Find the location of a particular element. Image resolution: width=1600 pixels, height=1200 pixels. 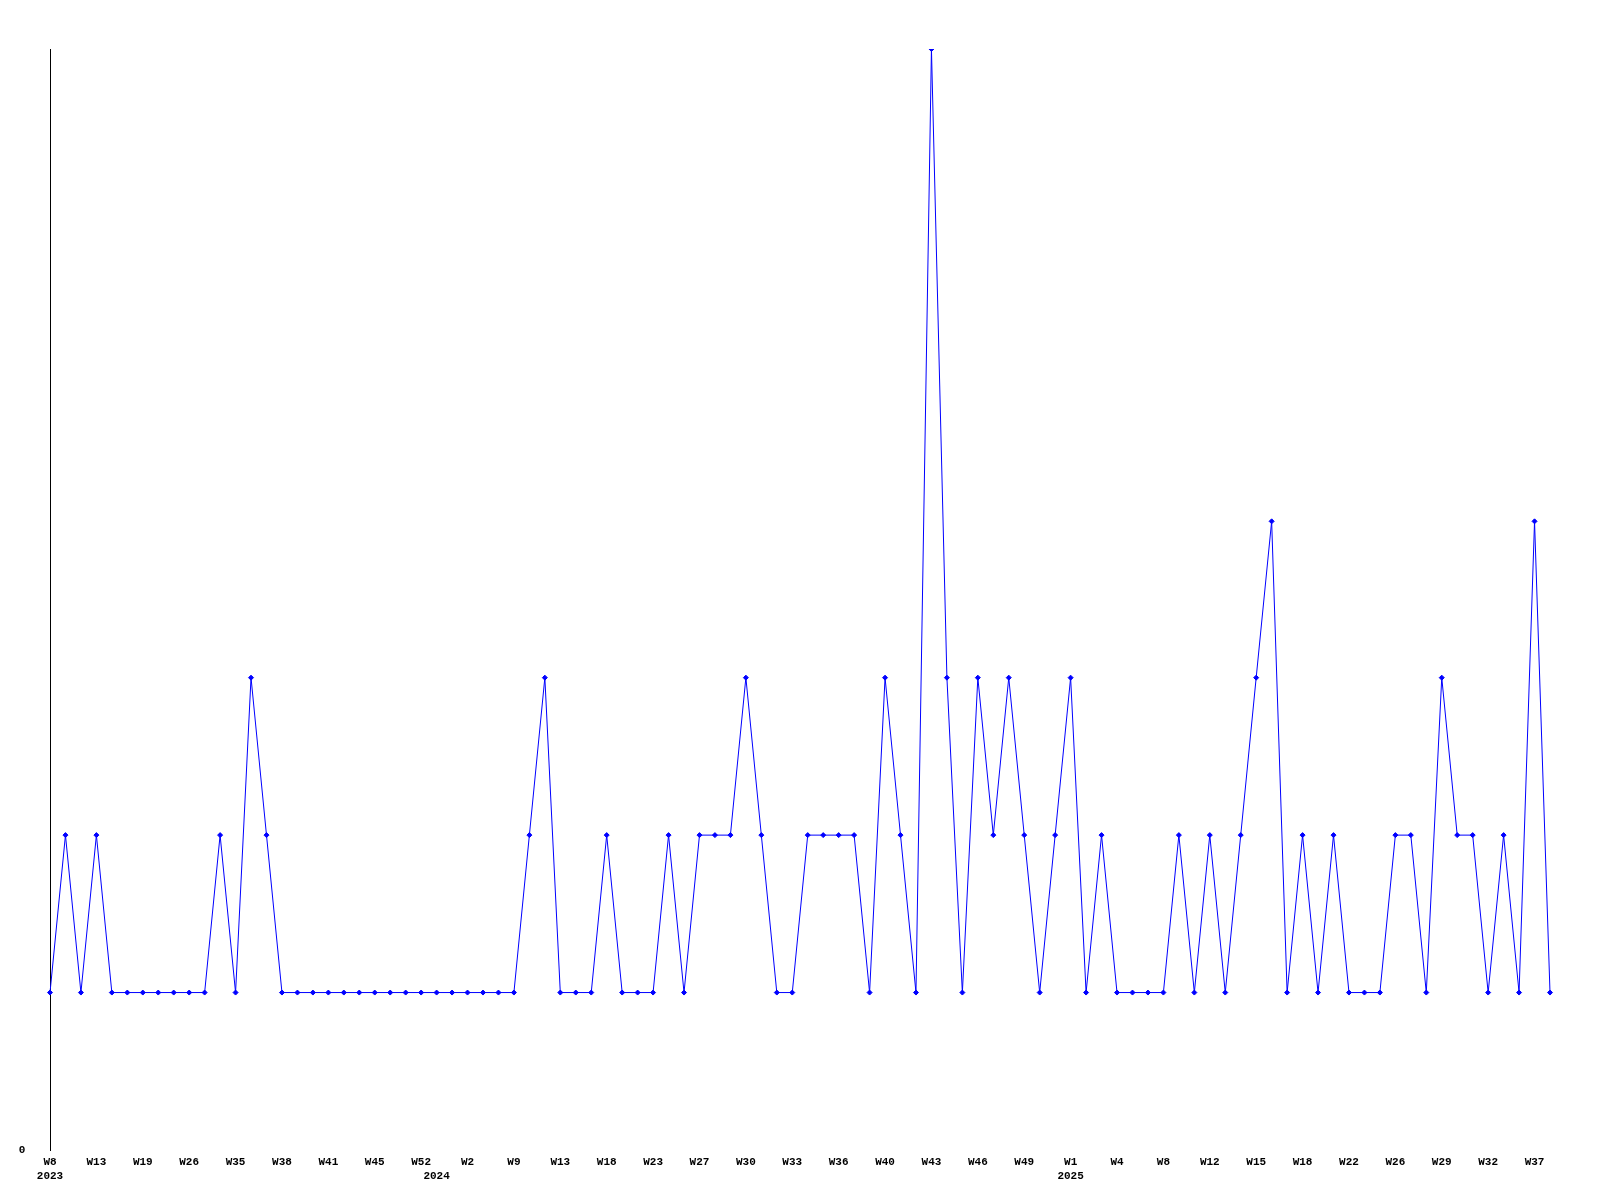

x-tick-label: W8 2023 is located at coordinates (50, 1169).